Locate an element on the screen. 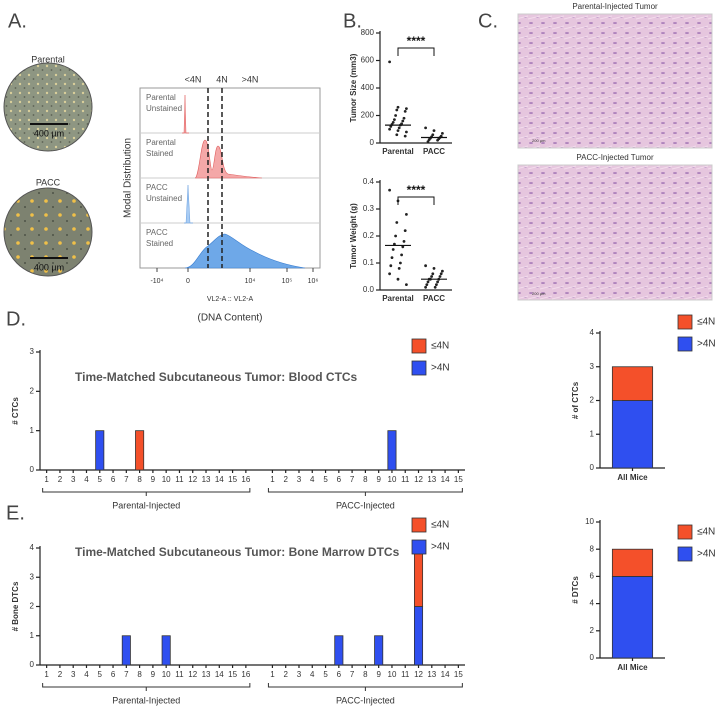 The image size is (720, 727). x-tick-label: 10⁵ is located at coordinates (287, 281).